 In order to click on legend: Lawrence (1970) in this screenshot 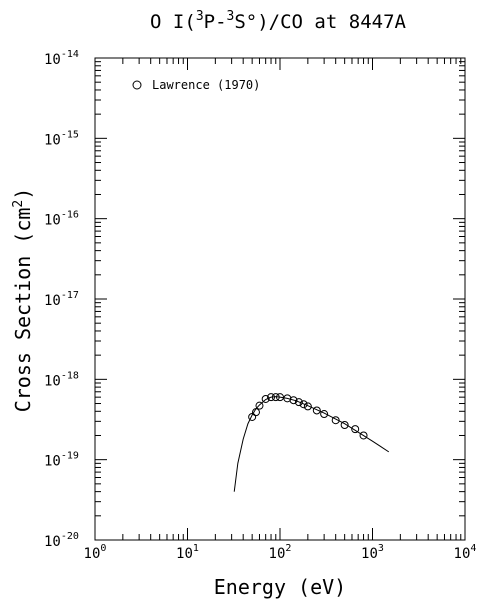, I will do `click(196, 85)`.